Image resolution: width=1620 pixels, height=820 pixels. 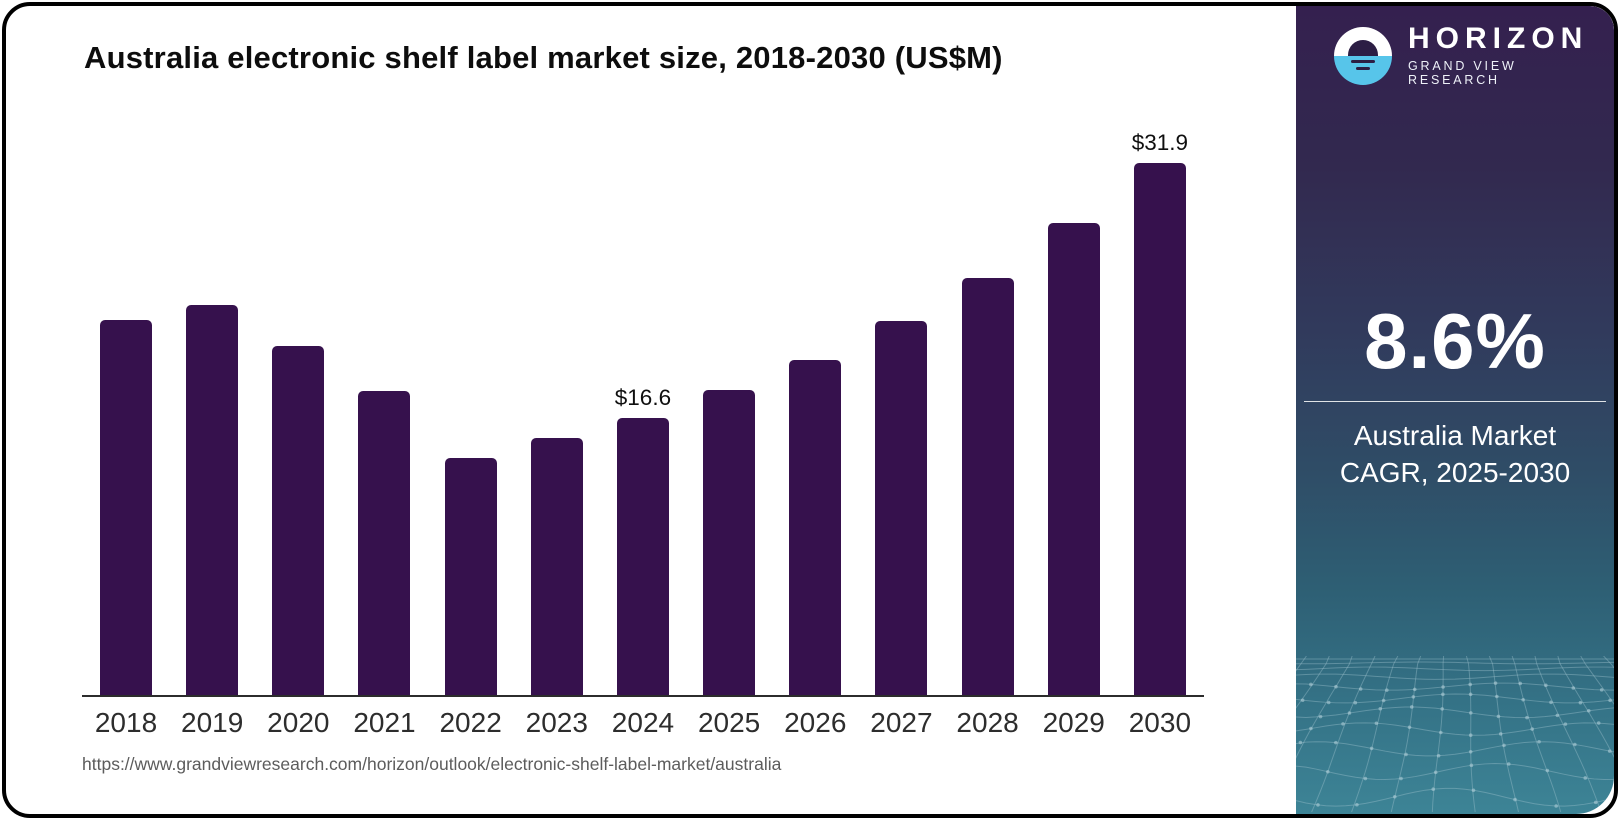 What do you see at coordinates (815, 722) in the screenshot?
I see `x-tick-2026: 2026` at bounding box center [815, 722].